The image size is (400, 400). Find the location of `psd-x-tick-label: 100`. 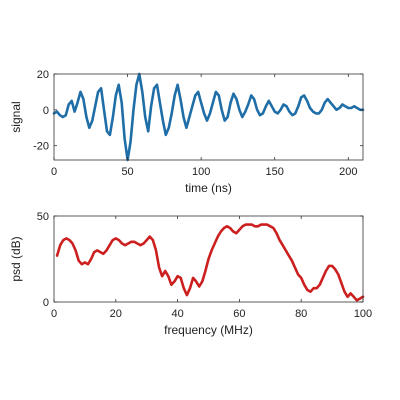

psd-x-tick-label: 100 is located at coordinates (363, 314).